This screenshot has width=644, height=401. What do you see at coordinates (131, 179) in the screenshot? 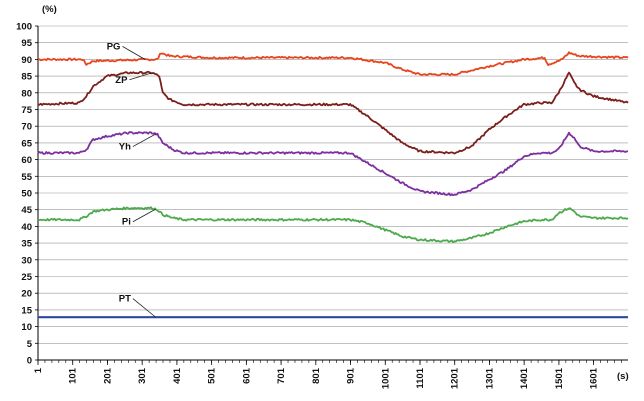
I see `series-labels: PG ZP Yh Pi PT` at bounding box center [131, 179].